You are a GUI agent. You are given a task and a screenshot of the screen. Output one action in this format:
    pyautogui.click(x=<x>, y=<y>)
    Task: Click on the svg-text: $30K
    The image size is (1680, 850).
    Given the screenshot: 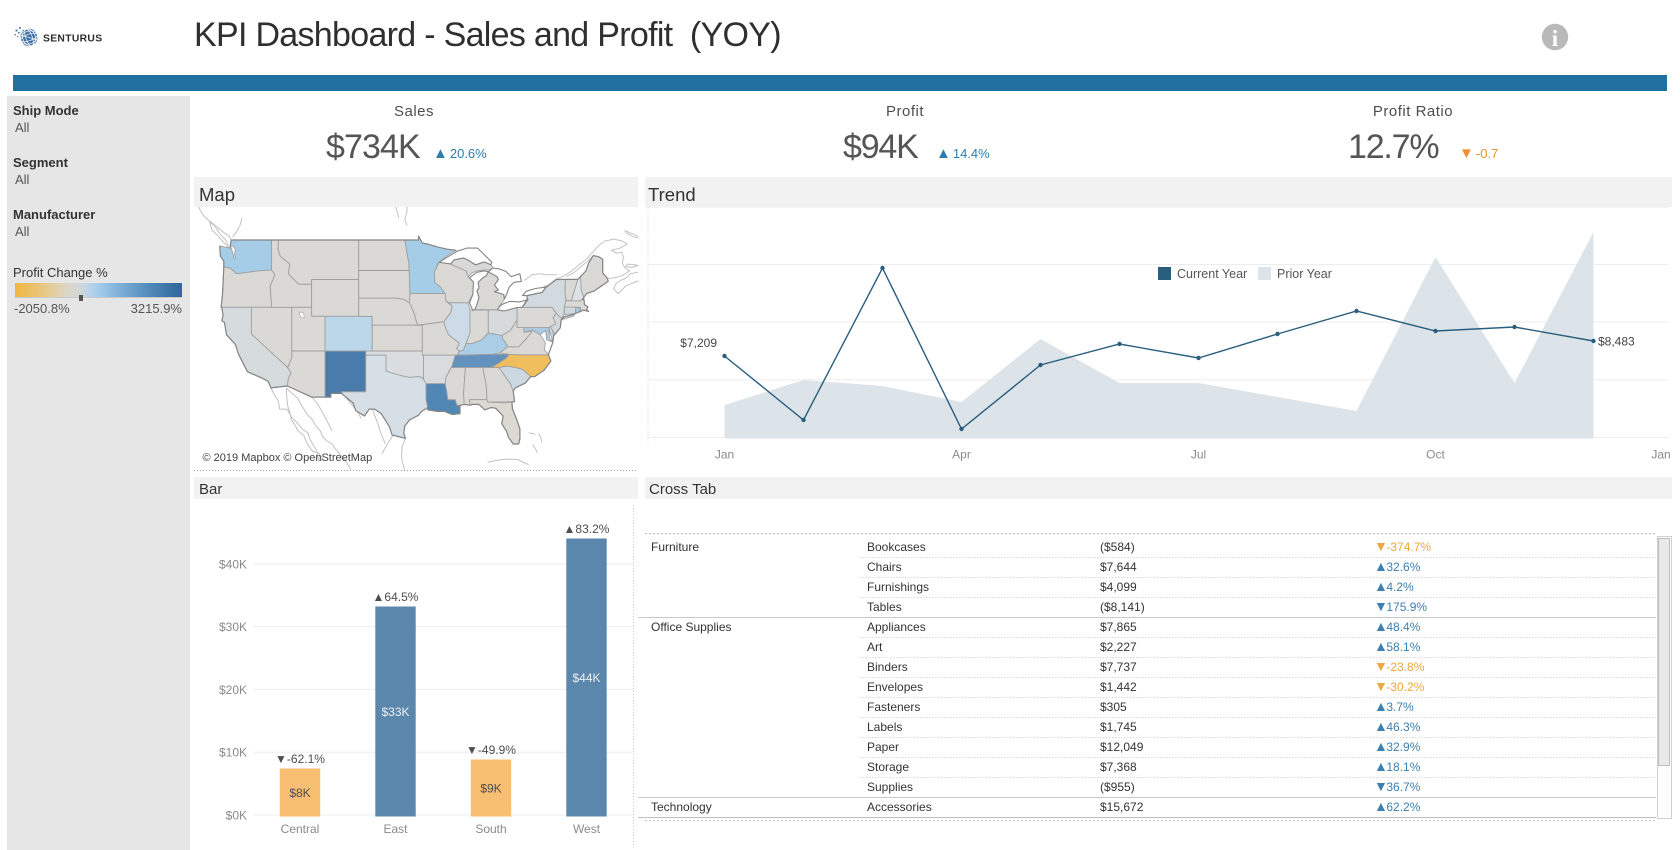 What is the action you would take?
    pyautogui.click(x=233, y=627)
    